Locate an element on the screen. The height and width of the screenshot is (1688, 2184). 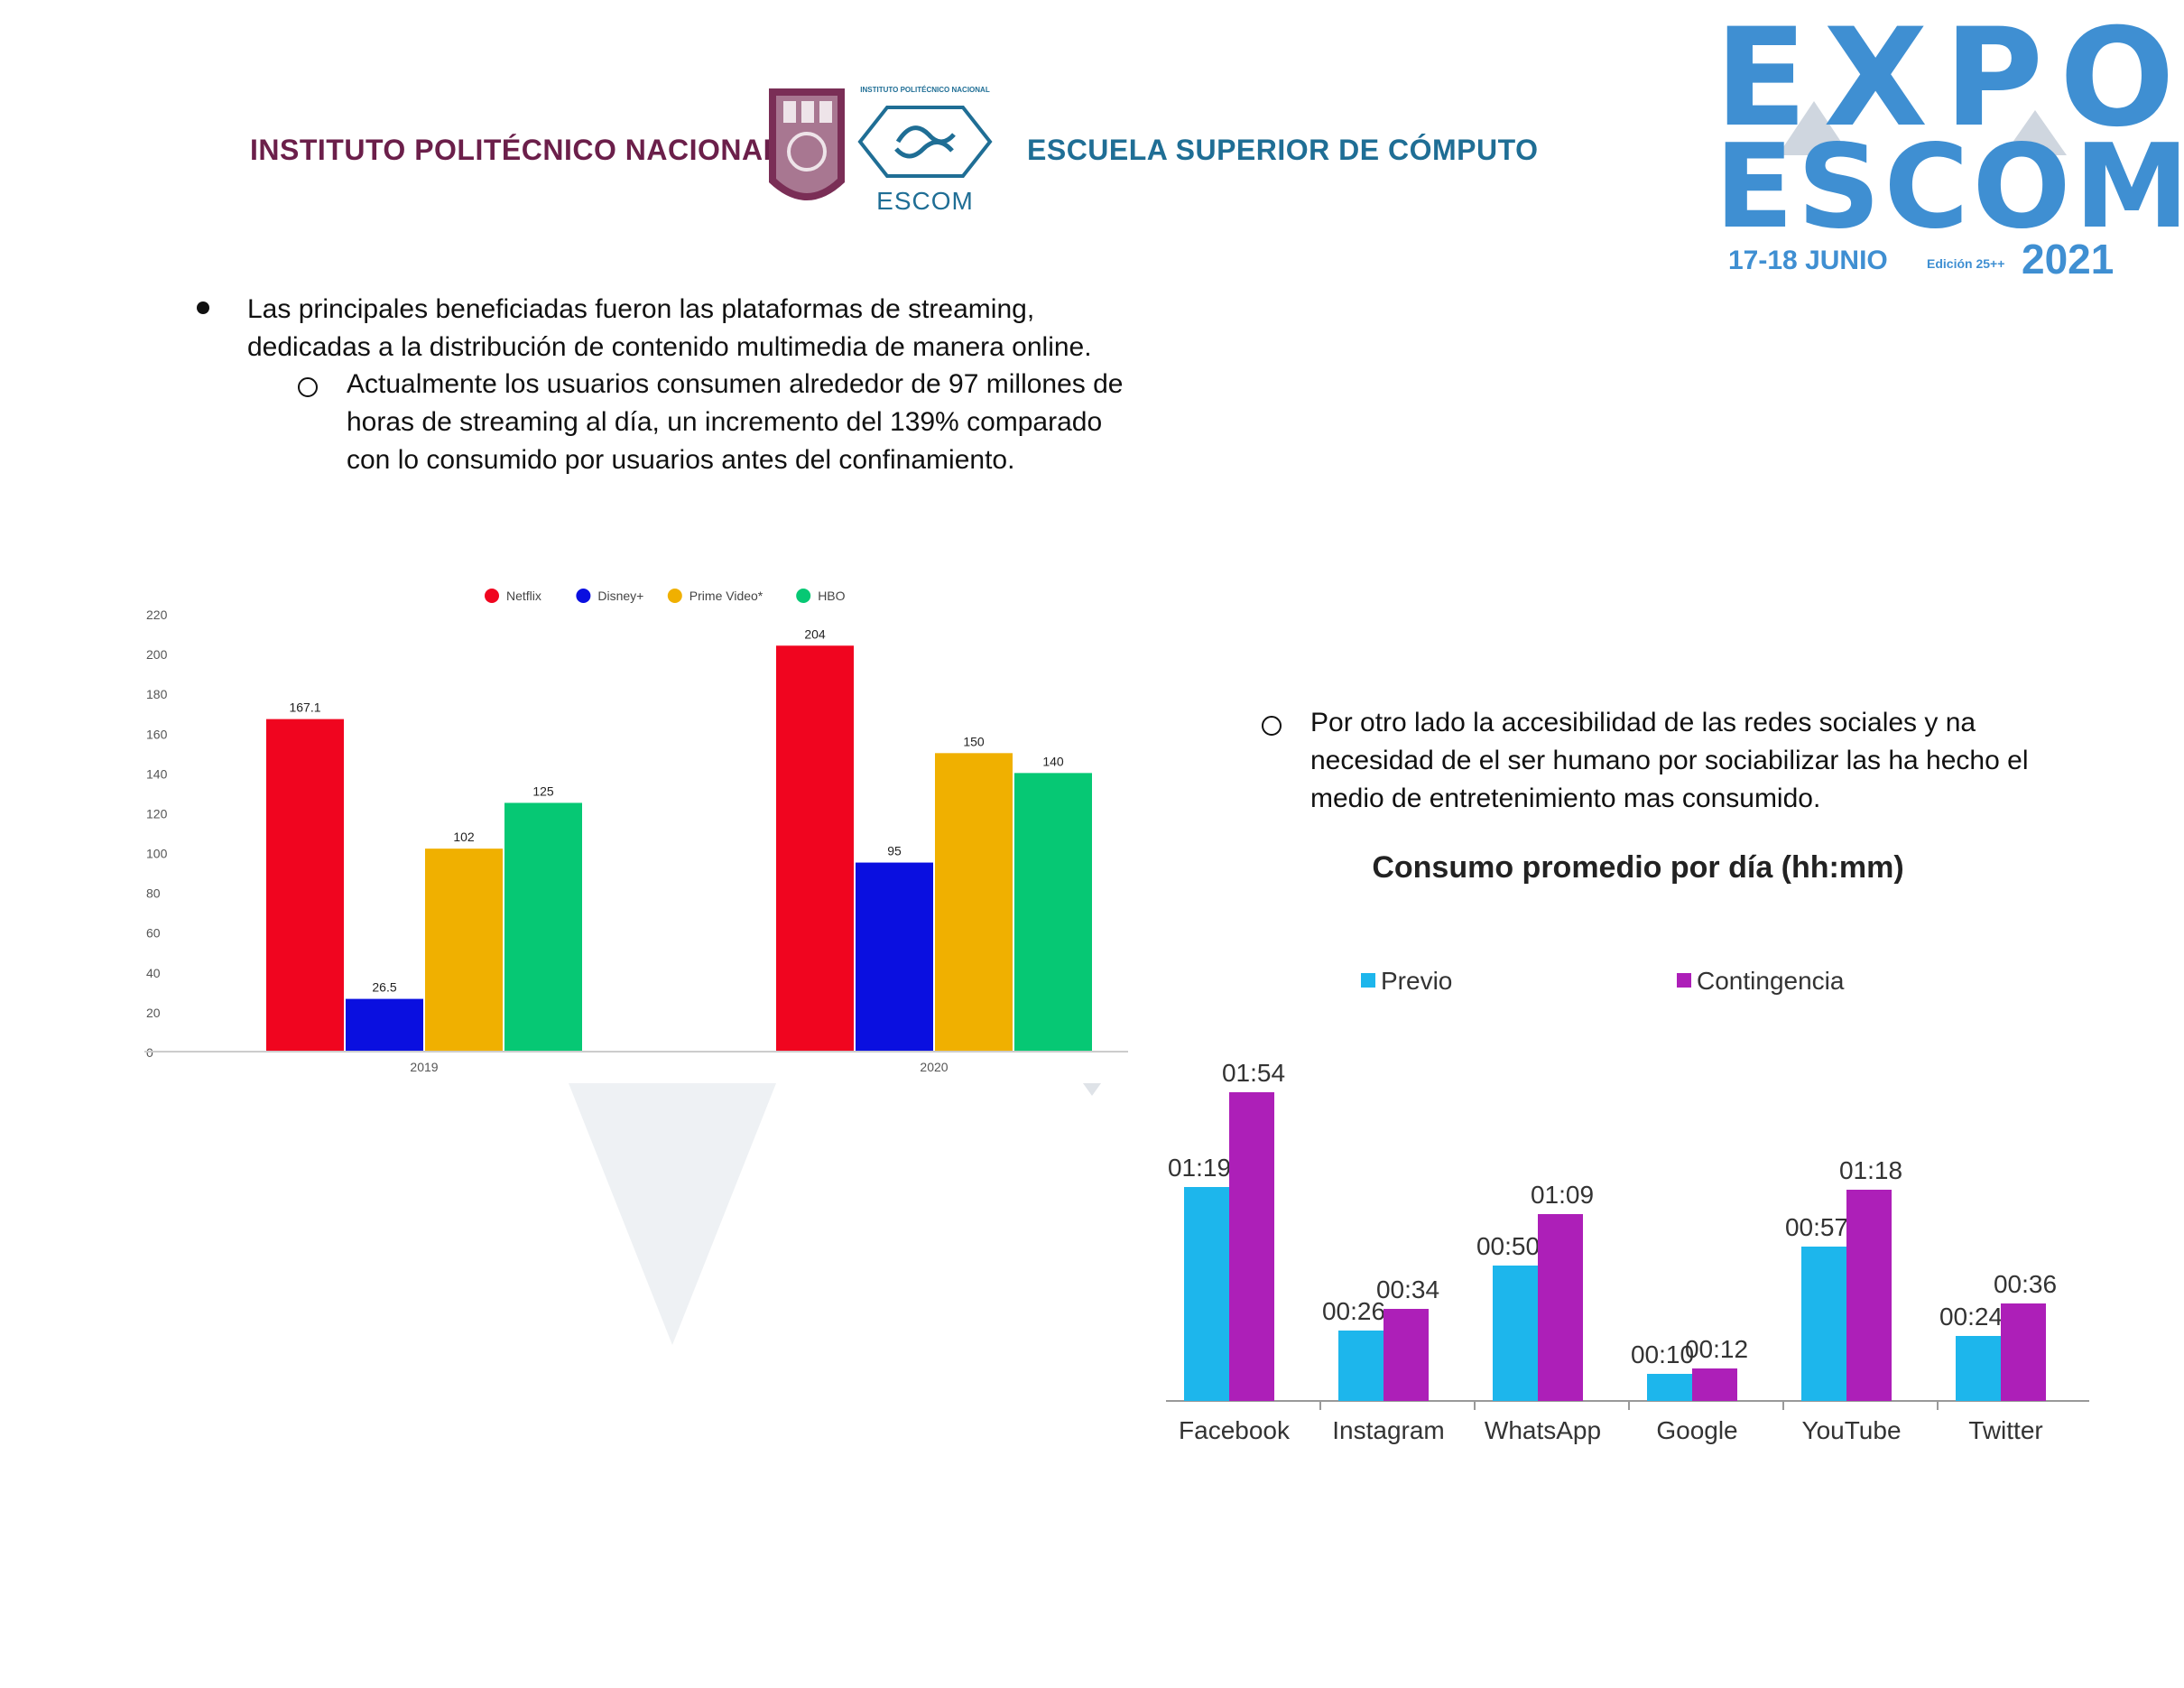
bar-value-label: 00:34 is located at coordinates (1407, 1289).